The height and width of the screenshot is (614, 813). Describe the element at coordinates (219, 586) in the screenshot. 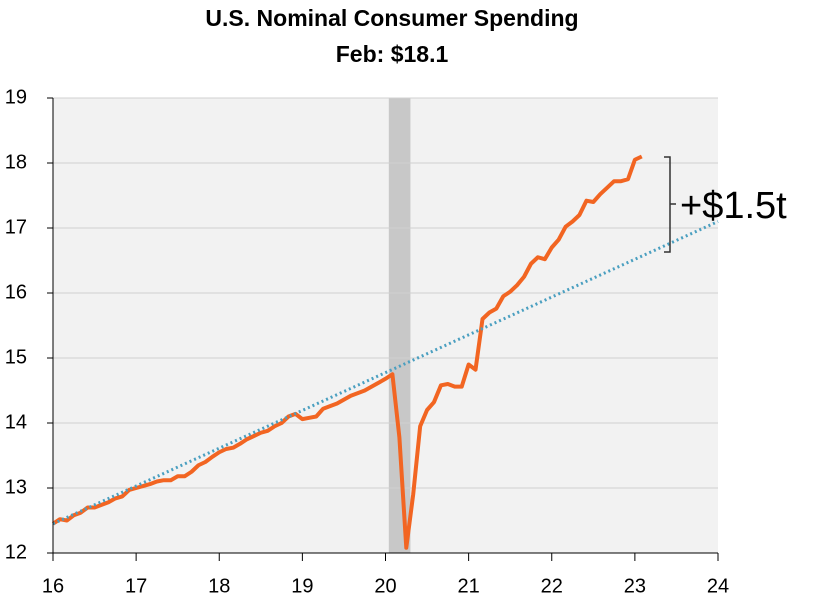

I see `x-tick-label: 18` at that location.